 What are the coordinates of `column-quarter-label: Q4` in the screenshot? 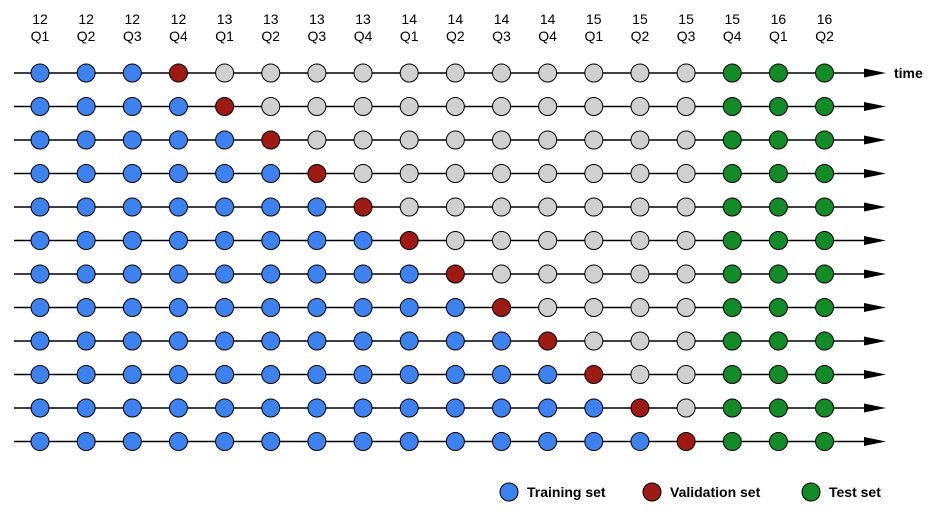 It's located at (547, 36).